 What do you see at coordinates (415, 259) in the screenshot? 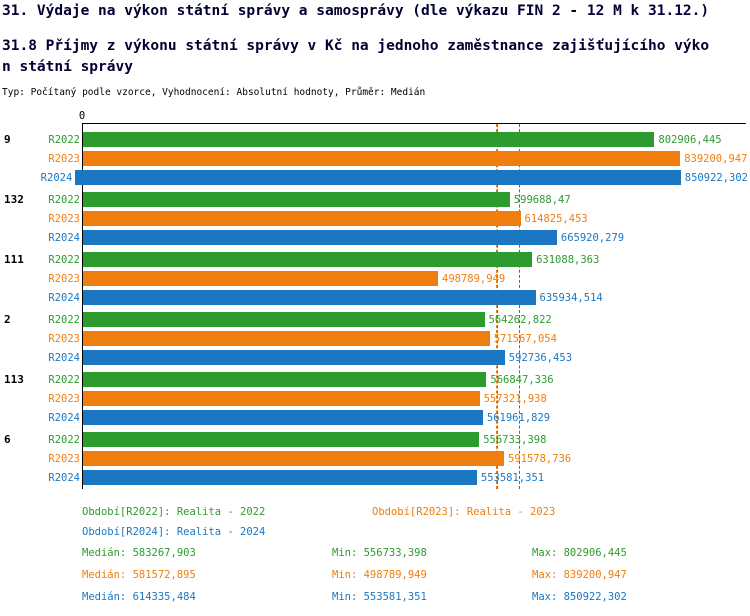
I see `bar-area: 631088,363` at bounding box center [415, 259].